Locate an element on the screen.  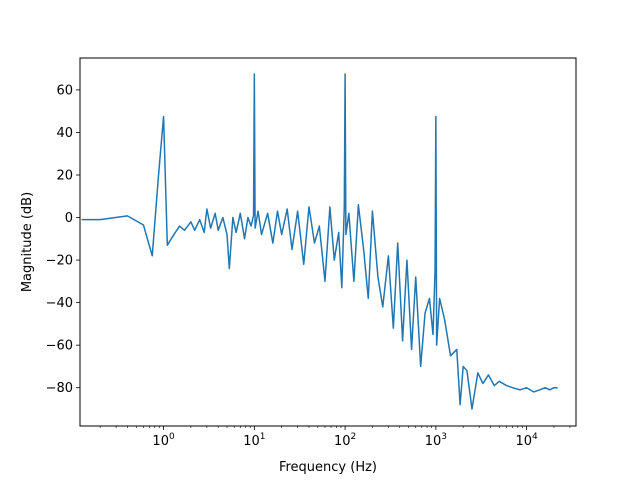
y-tick-label-6: −60 is located at coordinates (59, 346).